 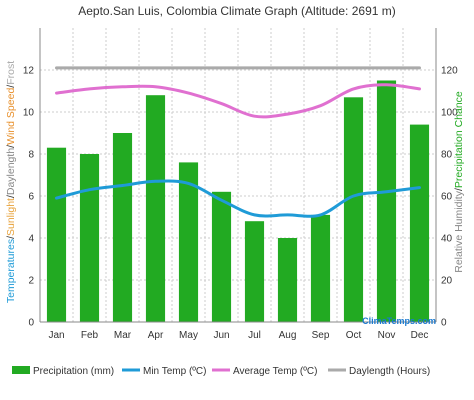 What do you see at coordinates (447, 281) in the screenshot?
I see `right-tick-label: 20` at bounding box center [447, 281].